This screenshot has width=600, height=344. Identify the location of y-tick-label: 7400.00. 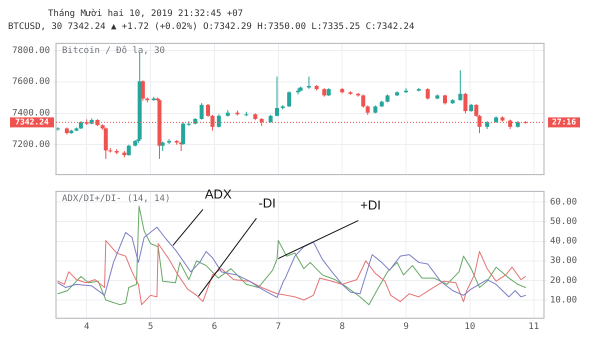
(31, 113).